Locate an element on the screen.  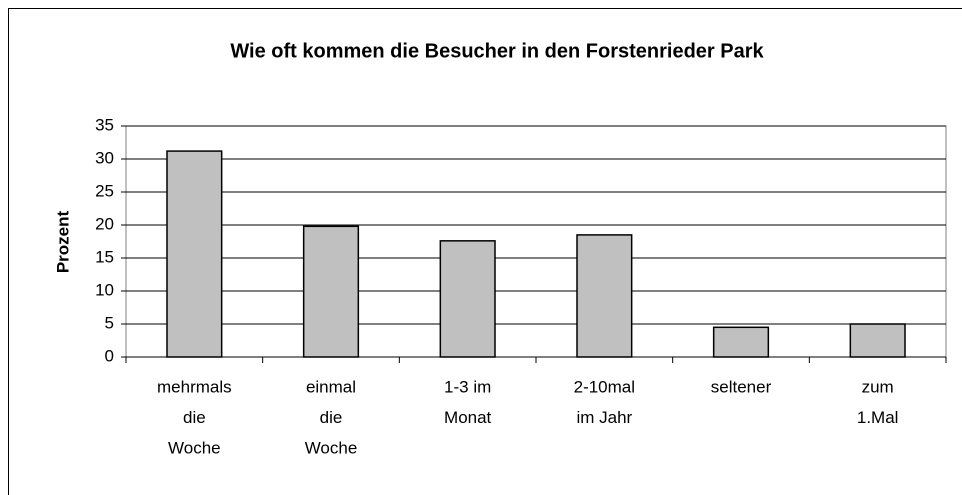
x-tick-label: 1.Mal is located at coordinates (878, 417).